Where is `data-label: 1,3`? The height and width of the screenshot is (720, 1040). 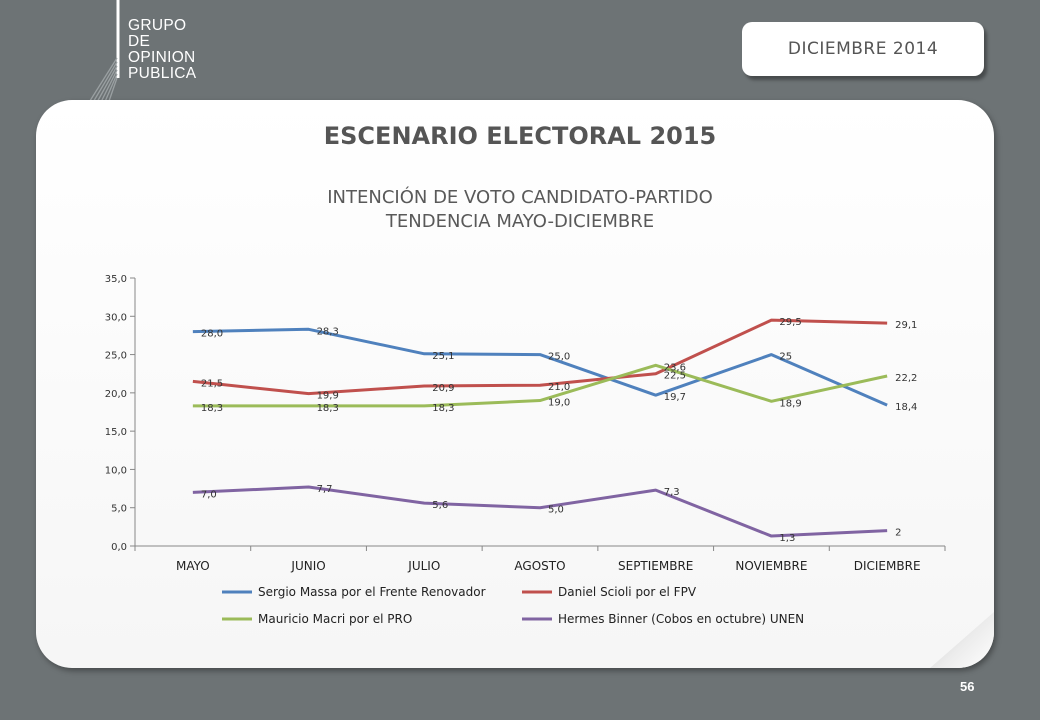 data-label: 1,3 is located at coordinates (787, 538).